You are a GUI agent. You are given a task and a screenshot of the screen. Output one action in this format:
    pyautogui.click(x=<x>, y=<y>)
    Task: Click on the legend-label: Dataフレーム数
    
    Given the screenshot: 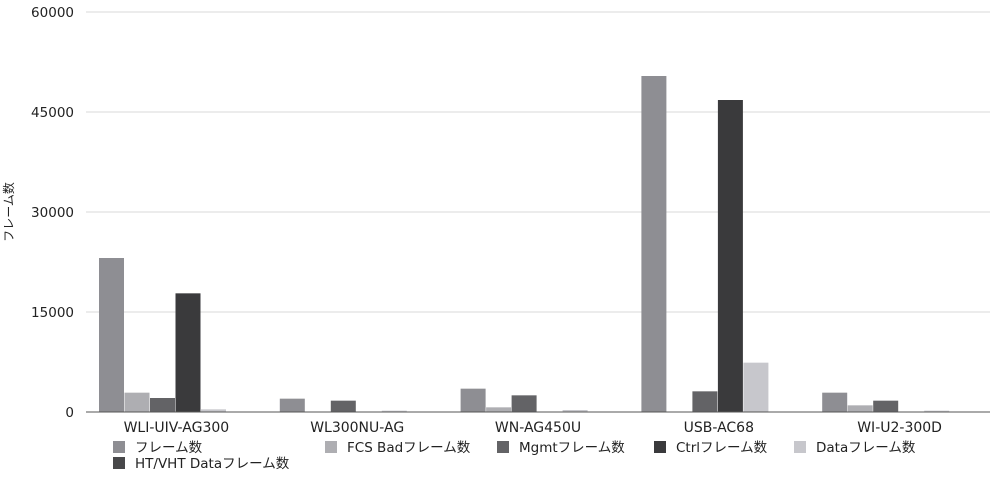 What is the action you would take?
    pyautogui.click(x=866, y=448)
    